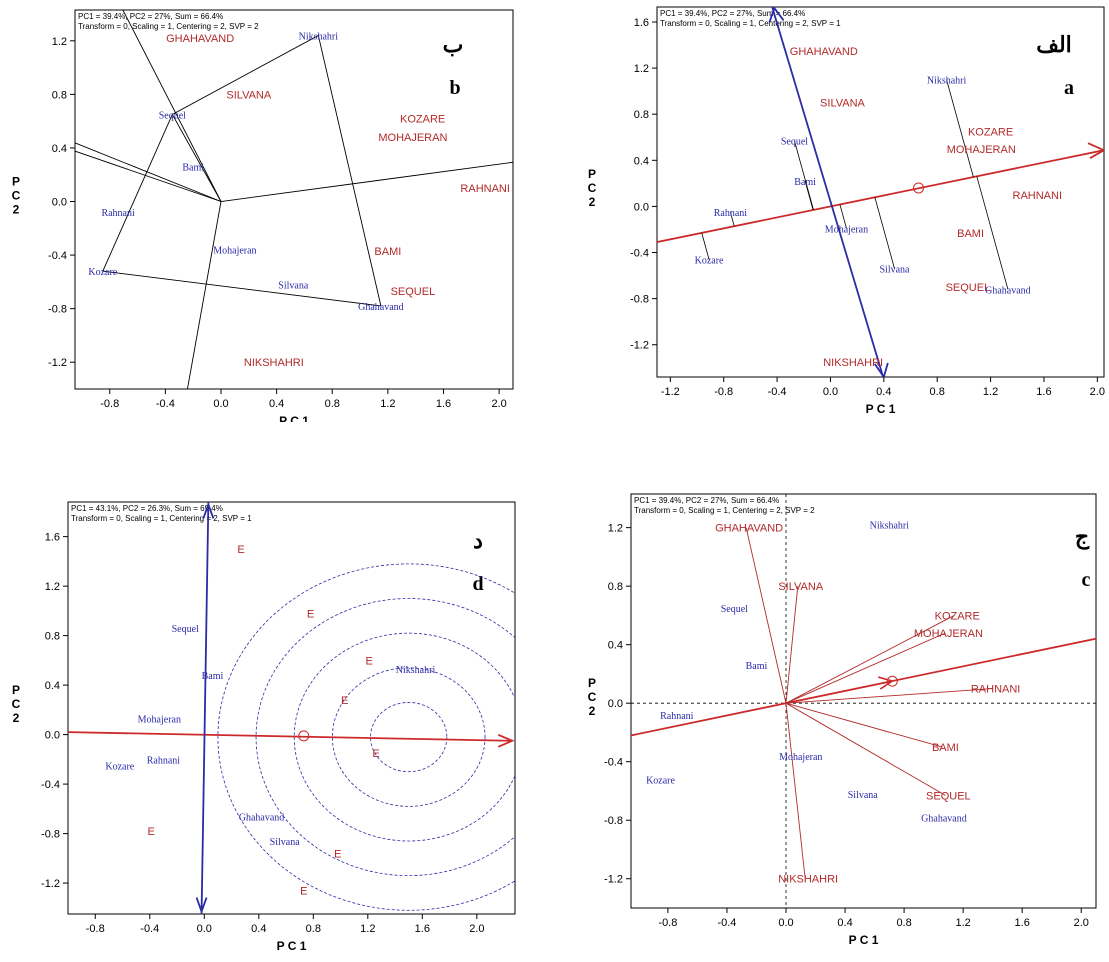 The height and width of the screenshot is (962, 1109). I want to click on x-tick-label: 2.0, so click(498, 404).